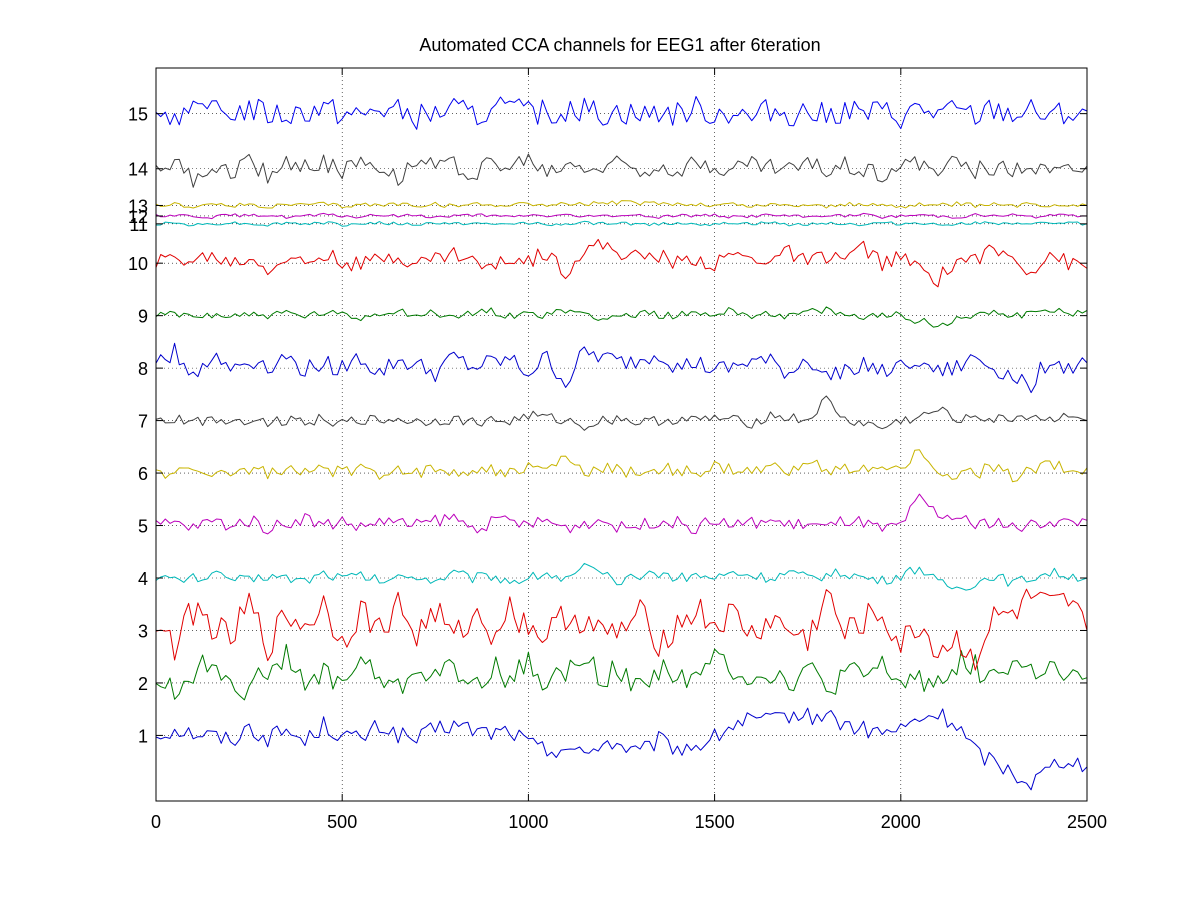 This screenshot has width=1201, height=901. Describe the element at coordinates (143, 684) in the screenshot. I see `y-tick-label: 2` at that location.